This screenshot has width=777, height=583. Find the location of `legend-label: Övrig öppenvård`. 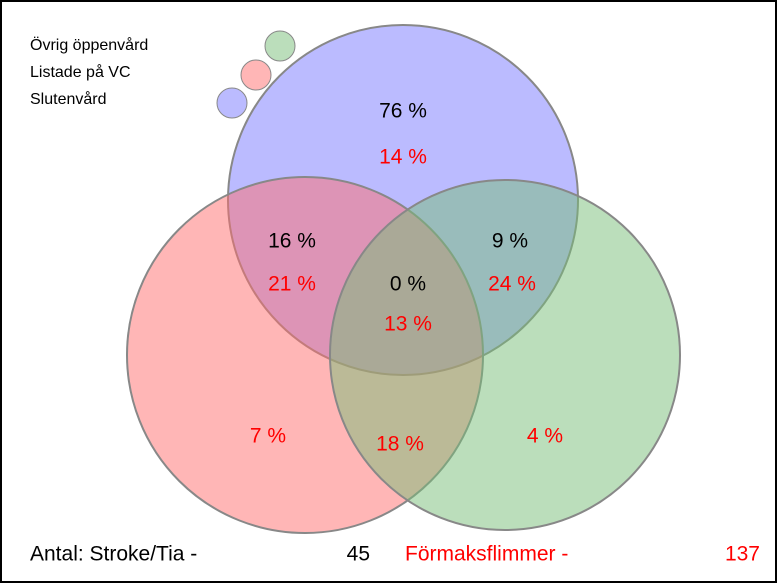

legend-label: Övrig öppenvård is located at coordinates (89, 45).